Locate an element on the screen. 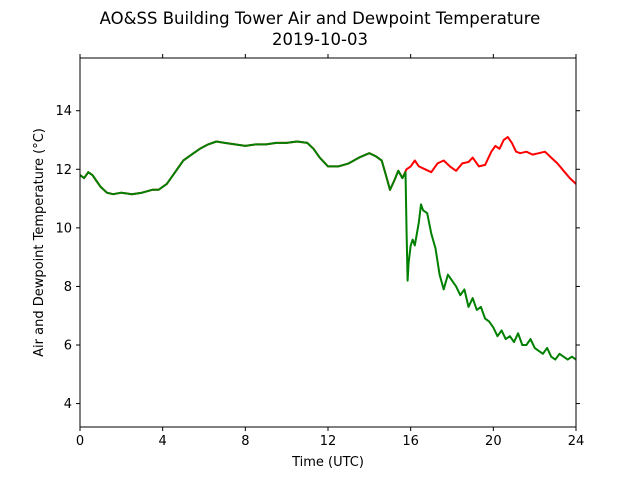  x-tick-label: 0 is located at coordinates (80, 441).